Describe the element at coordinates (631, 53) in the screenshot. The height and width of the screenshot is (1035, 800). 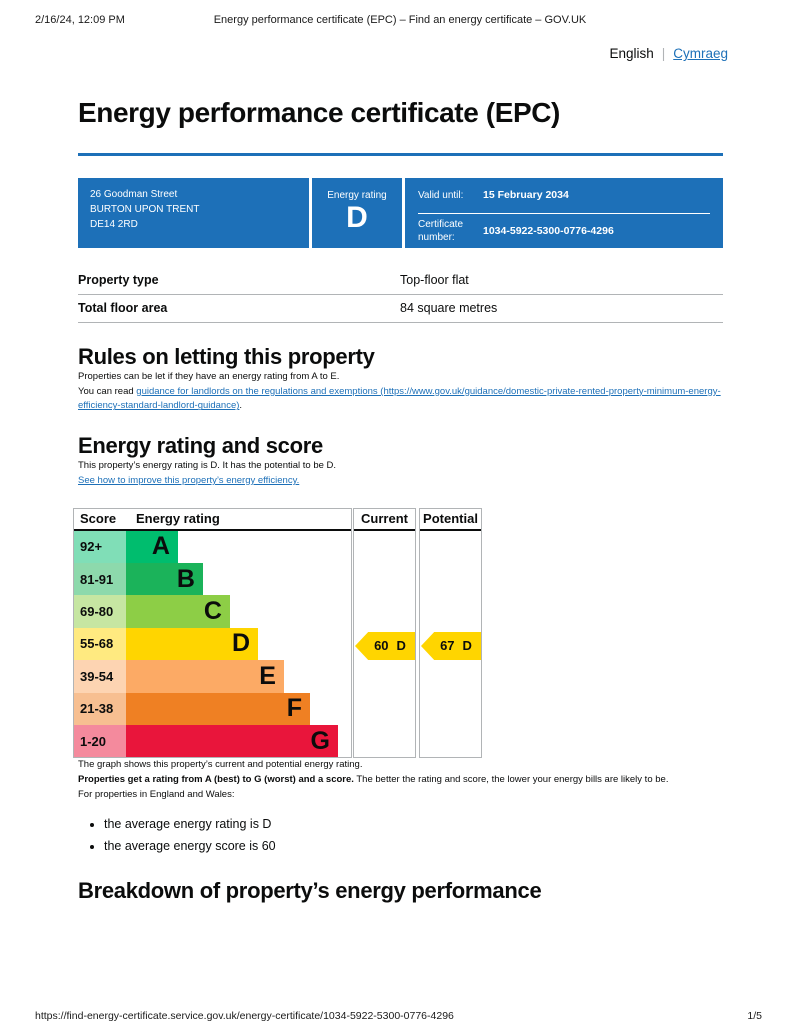
I see `language-current: English` at that location.